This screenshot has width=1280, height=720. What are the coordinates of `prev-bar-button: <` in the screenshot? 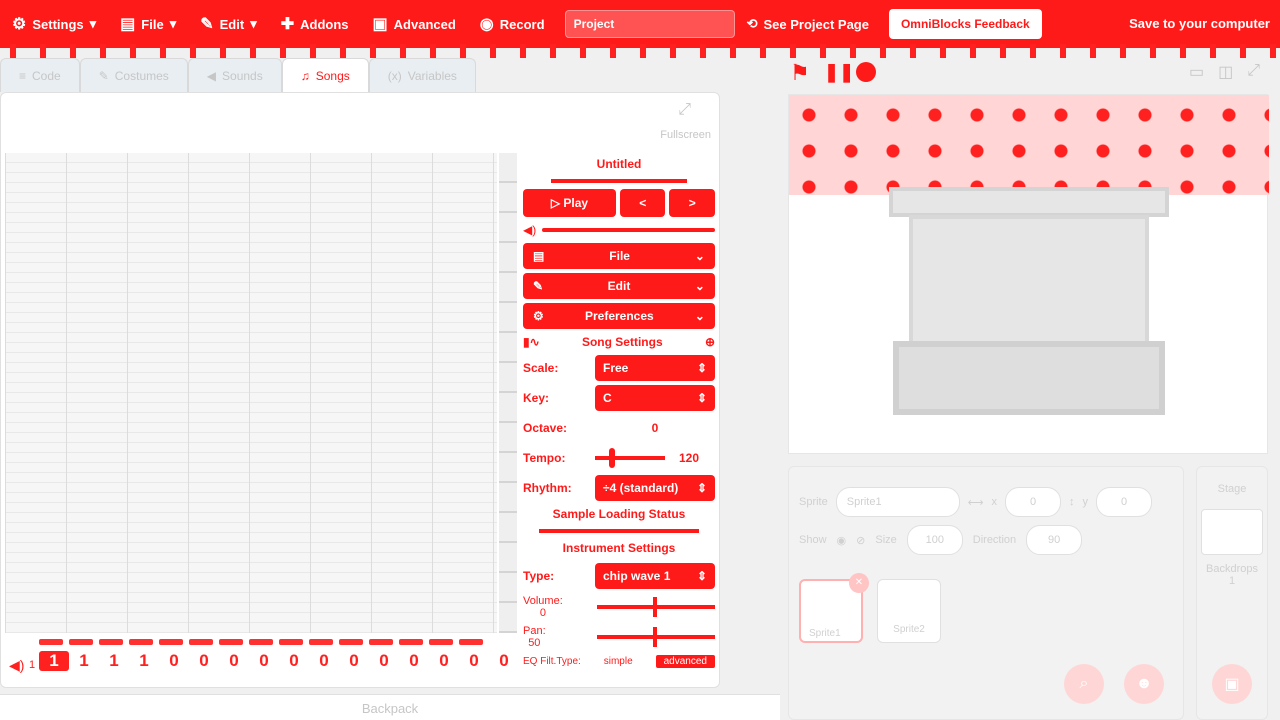 It's located at (642, 203).